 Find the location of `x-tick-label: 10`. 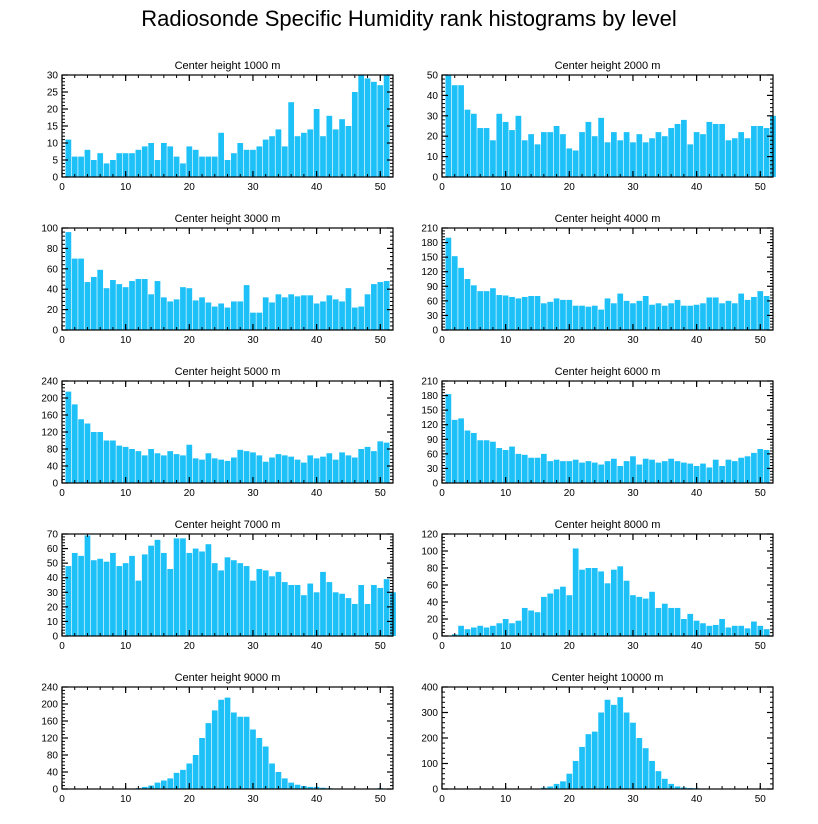

x-tick-label: 10 is located at coordinates (126, 646).